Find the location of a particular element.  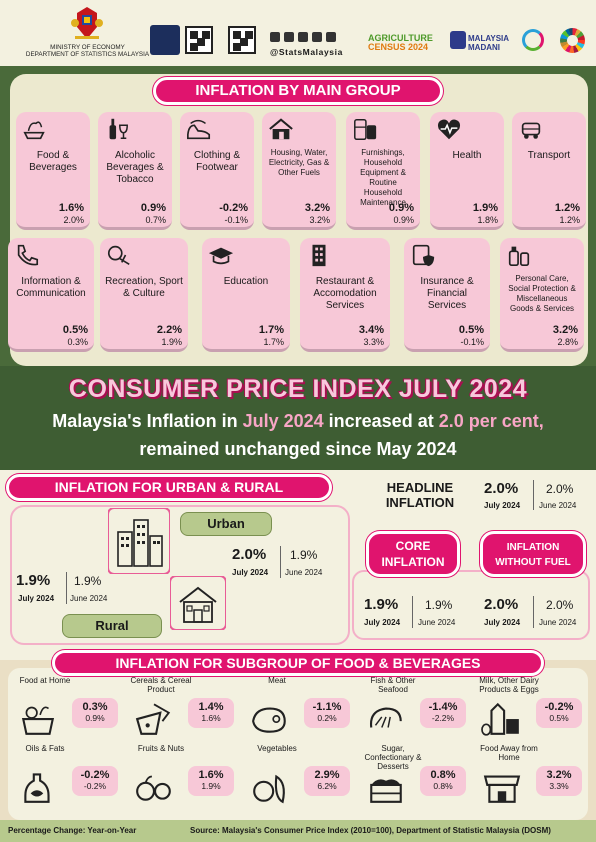

main-group-tile: Transport 1.2% 1.2% is located at coordinates (549, 171).